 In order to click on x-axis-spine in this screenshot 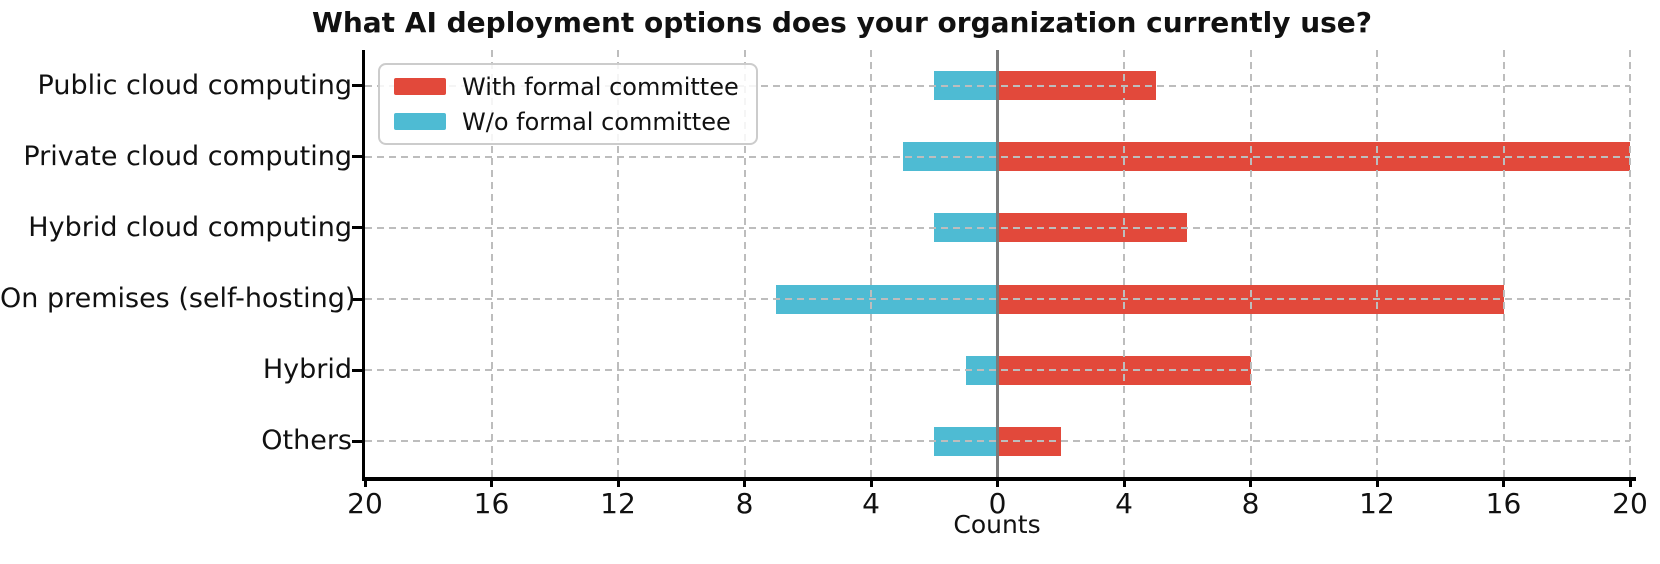, I will do `click(999, 479)`.